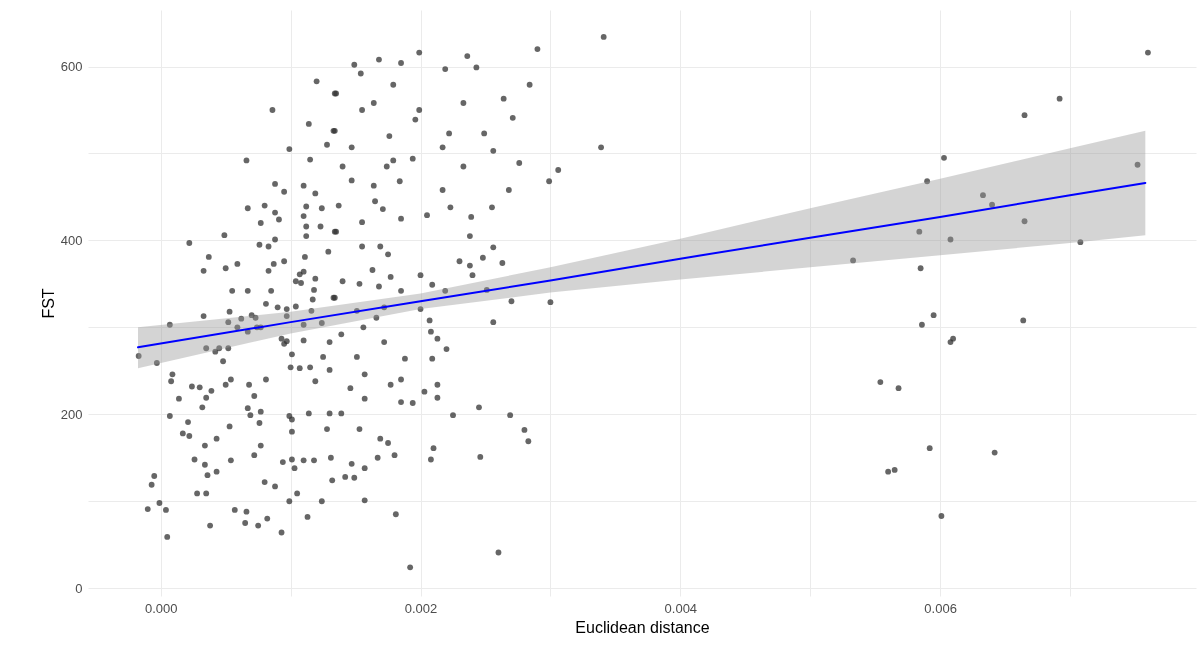  Describe the element at coordinates (642, 627) in the screenshot. I see `x-axis-title: Euclidean distance` at that location.